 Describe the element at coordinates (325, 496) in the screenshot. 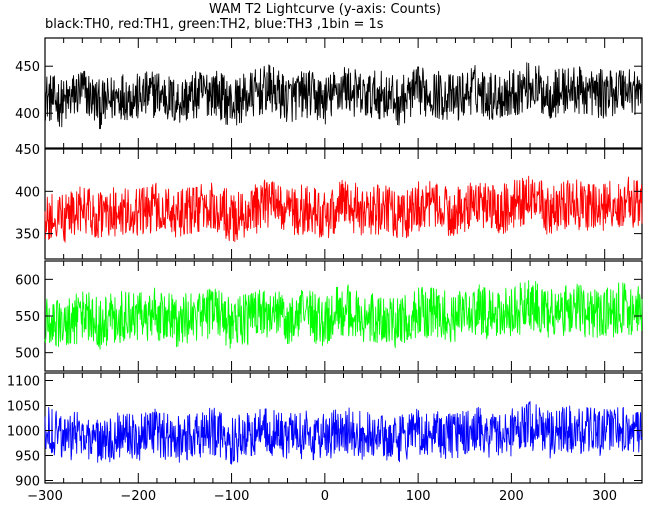

I see `x-tick-label-4: 0` at that location.